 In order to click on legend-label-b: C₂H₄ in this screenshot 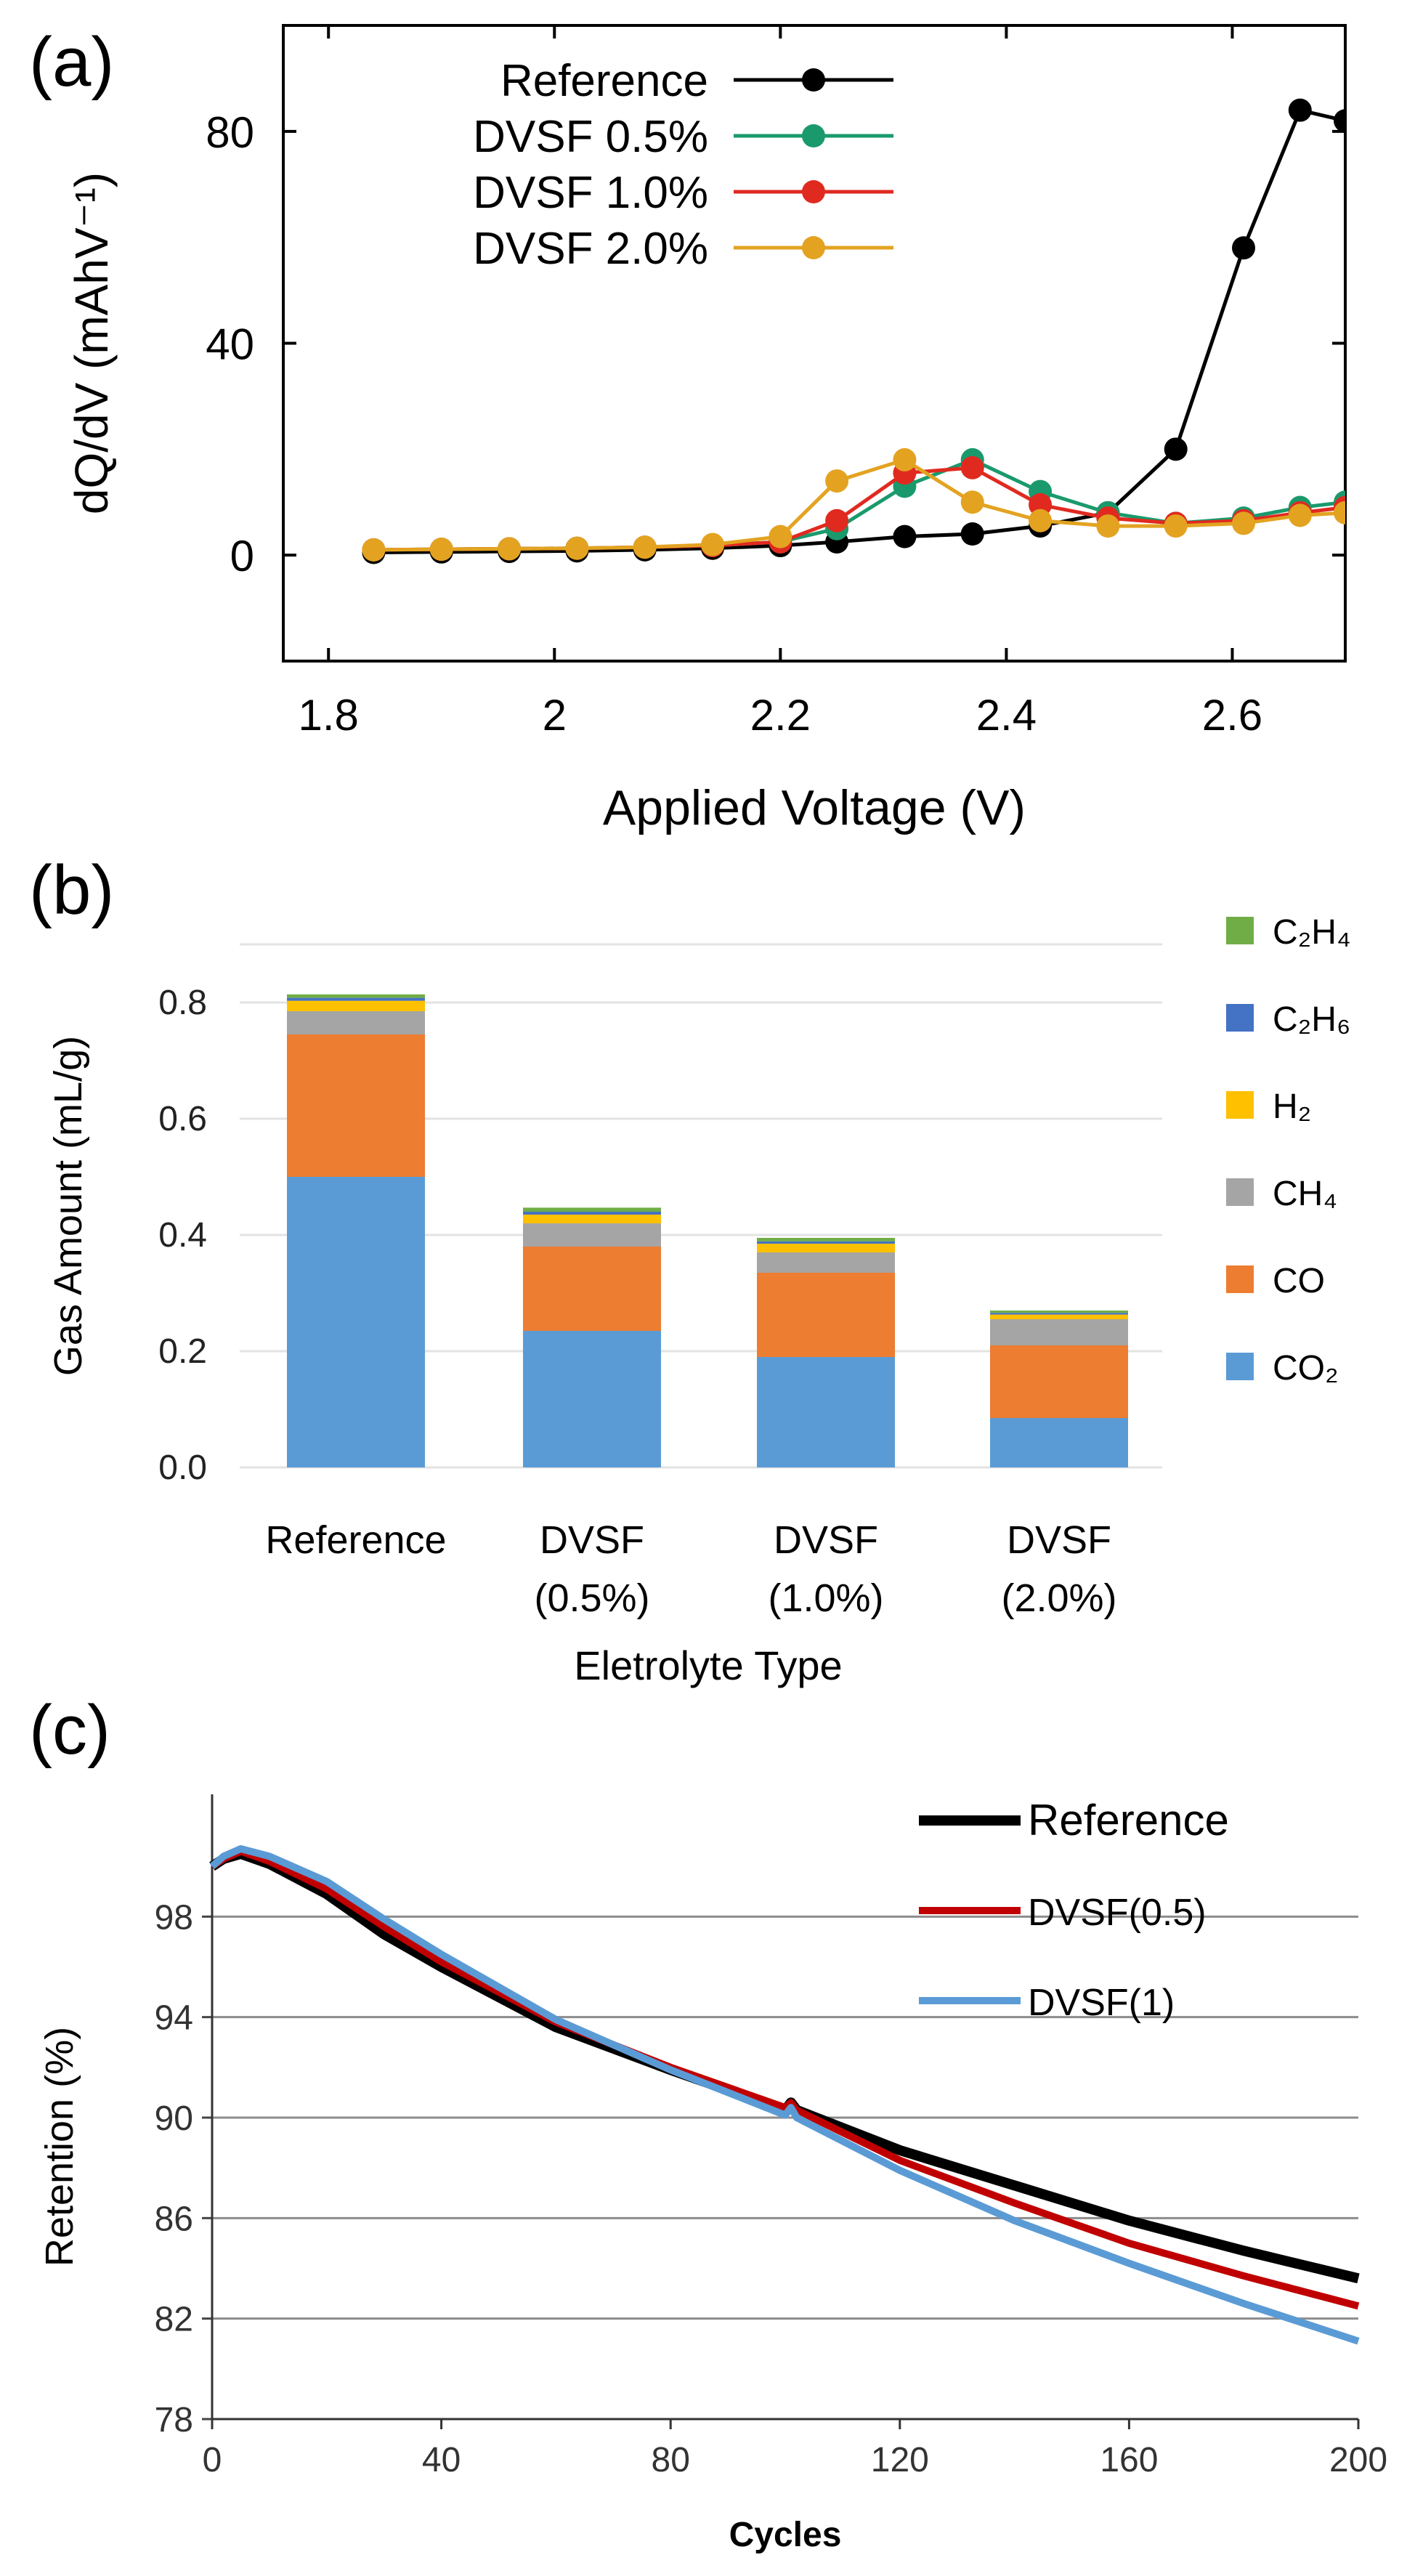, I will do `click(1312, 932)`.